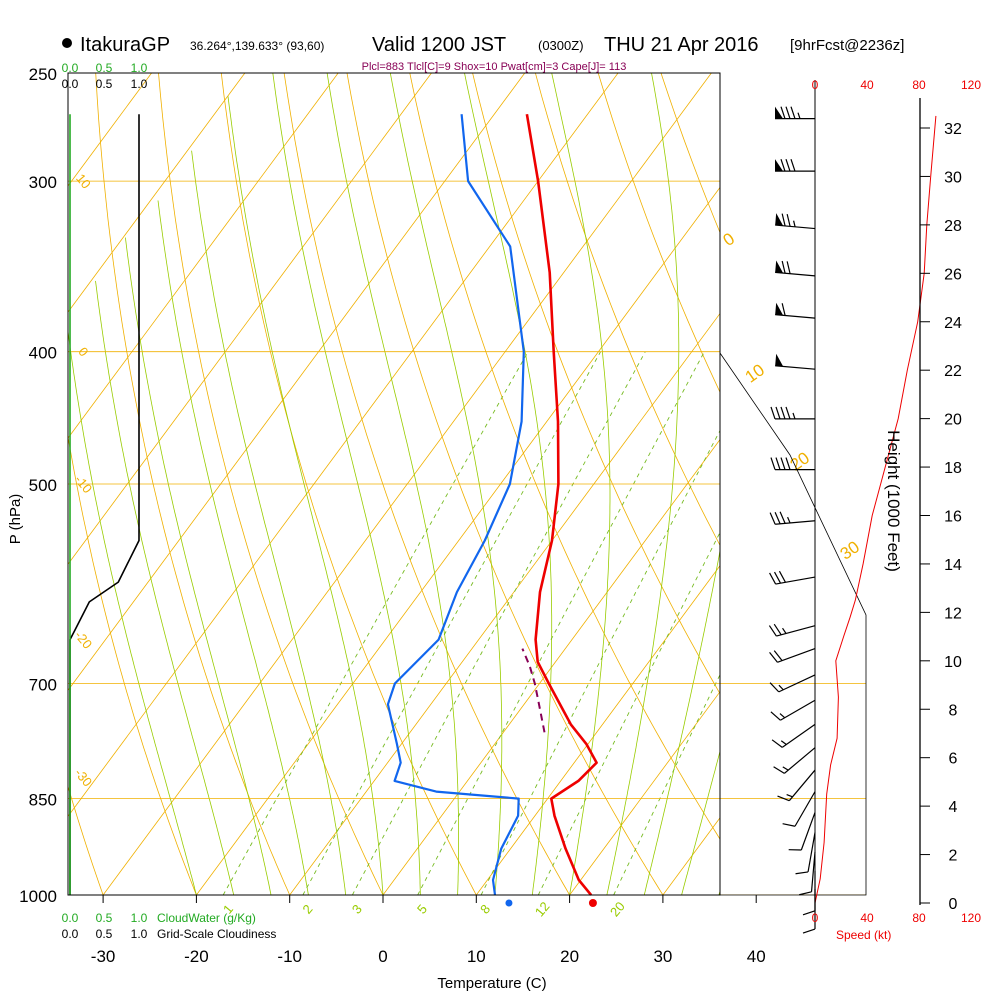 The image size is (1000, 1000). What do you see at coordinates (617, 909) in the screenshot?
I see `mixing-ratio-label: 20` at bounding box center [617, 909].